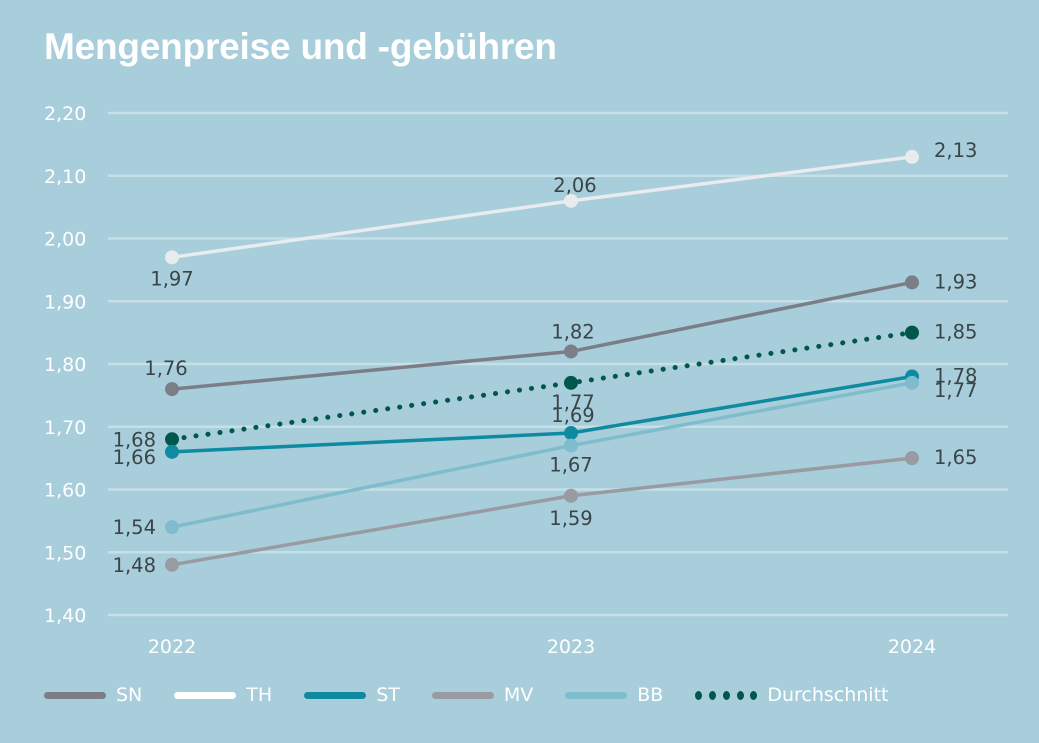 This screenshot has height=743, width=1039. I want to click on legend-label: TH, so click(259, 695).